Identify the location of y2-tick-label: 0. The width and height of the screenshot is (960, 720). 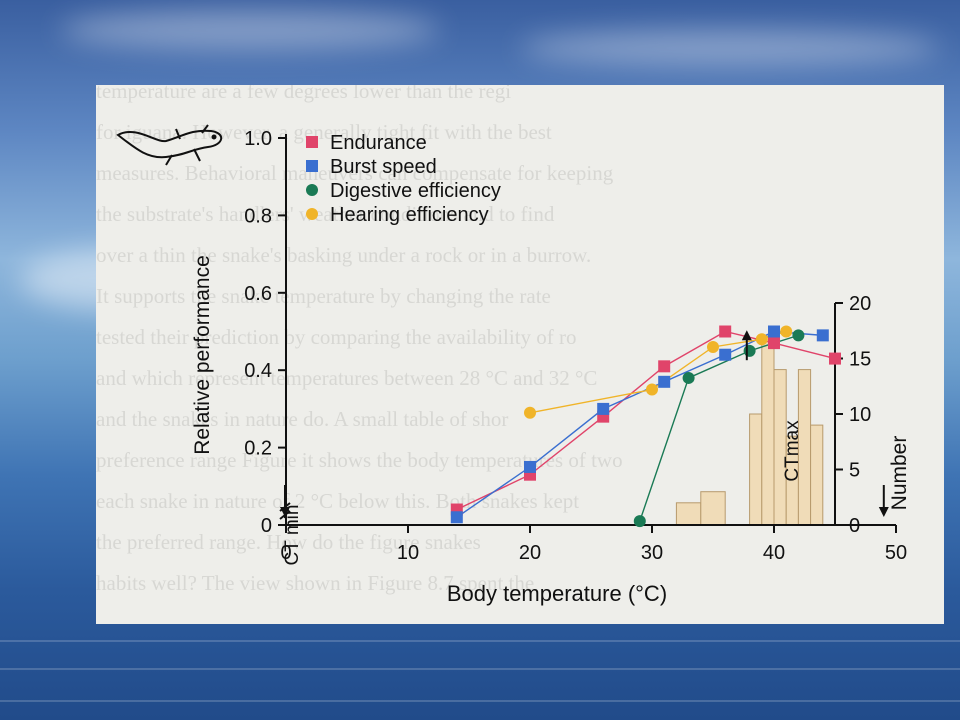
(854, 526).